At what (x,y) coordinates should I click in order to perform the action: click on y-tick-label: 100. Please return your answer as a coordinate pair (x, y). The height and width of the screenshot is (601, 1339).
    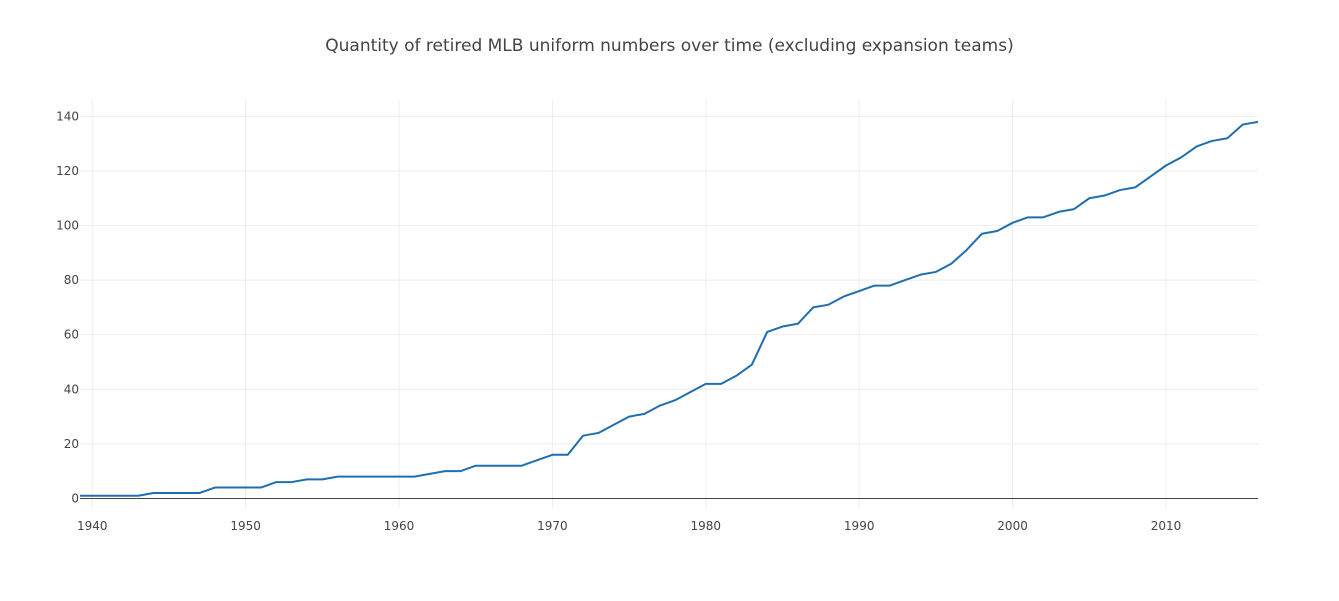
    Looking at the image, I should click on (67, 226).